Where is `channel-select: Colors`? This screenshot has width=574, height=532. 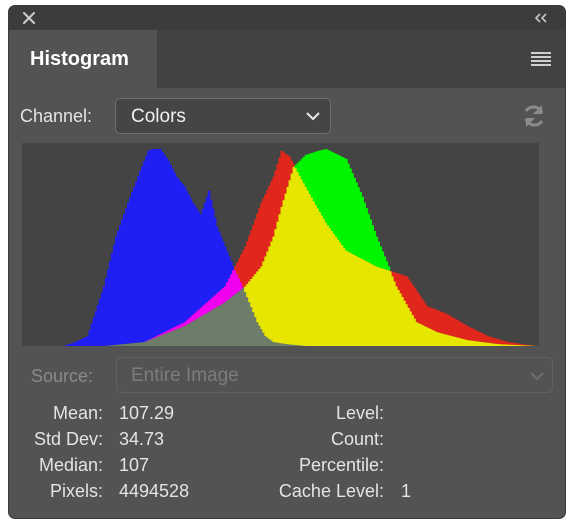
channel-select: Colors is located at coordinates (223, 116).